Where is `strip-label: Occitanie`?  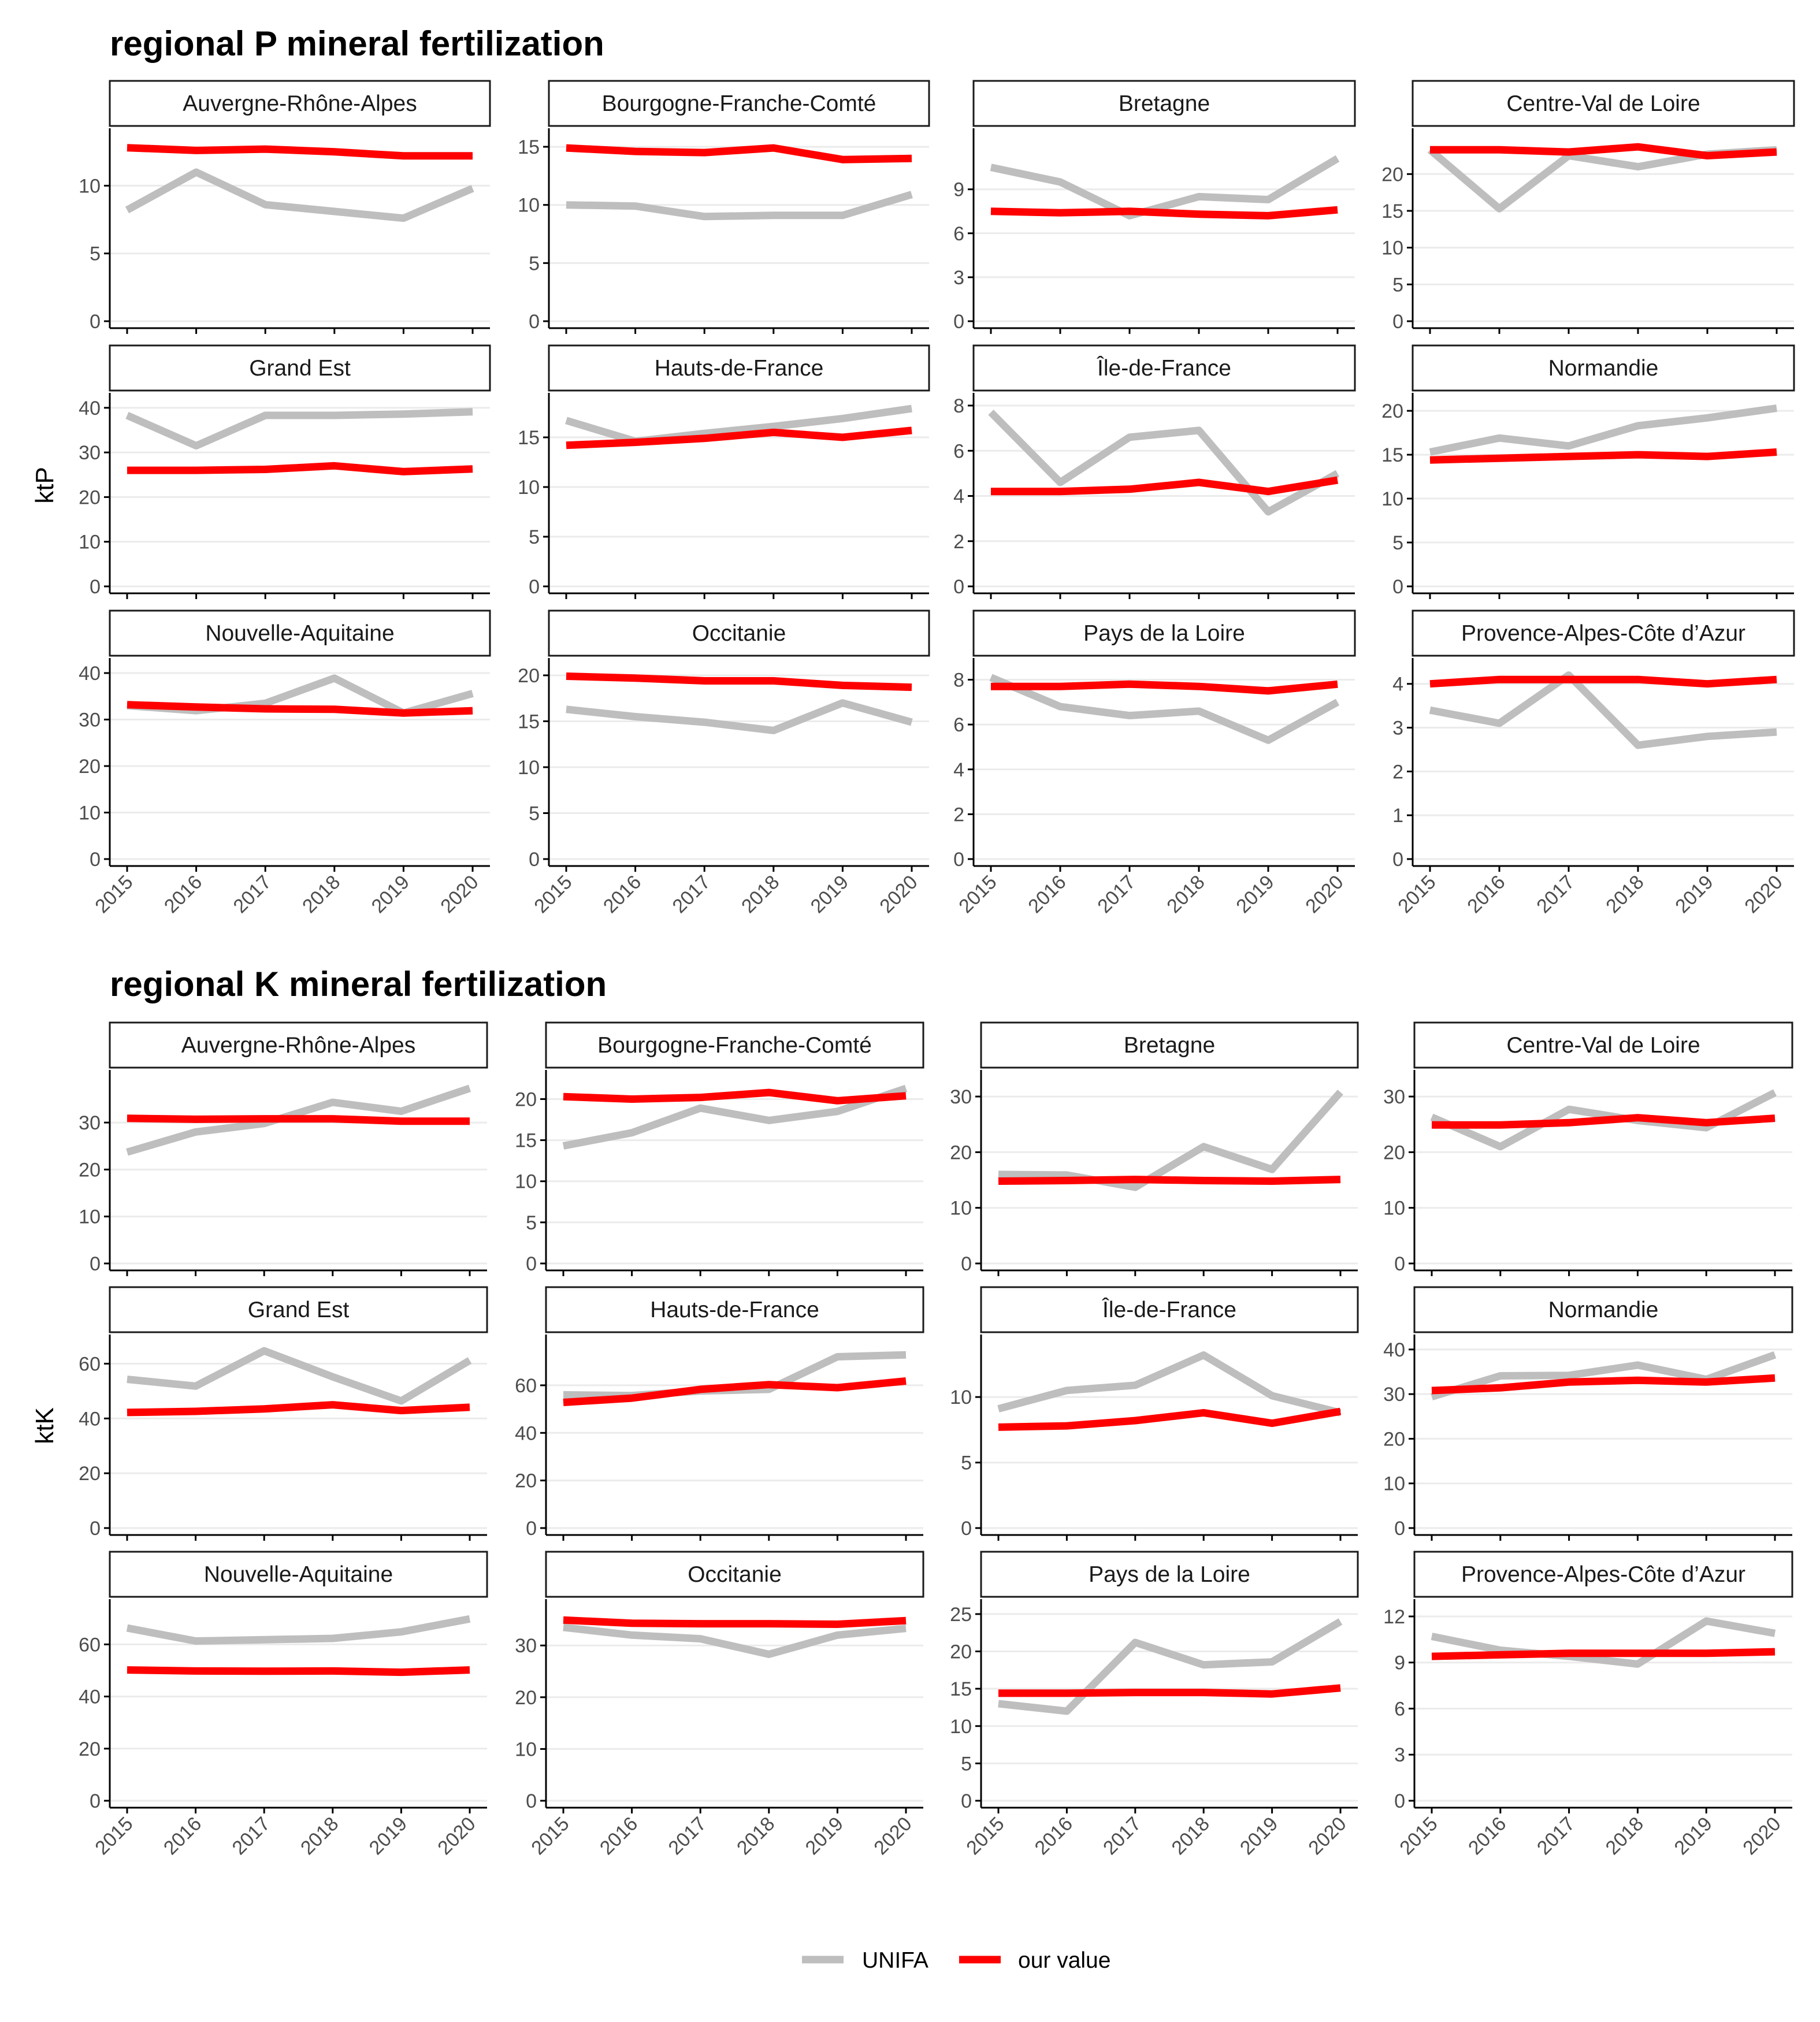 strip-label: Occitanie is located at coordinates (739, 634).